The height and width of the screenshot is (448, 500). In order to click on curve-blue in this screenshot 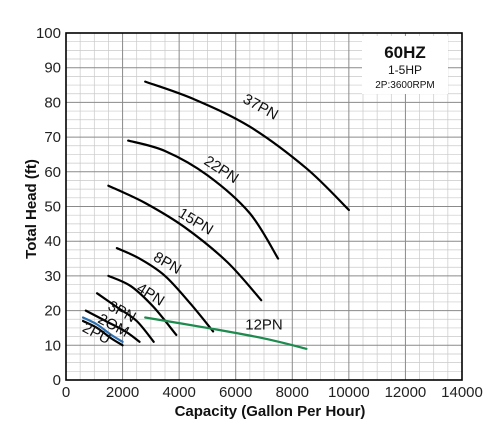, I will do `click(102, 329)`.